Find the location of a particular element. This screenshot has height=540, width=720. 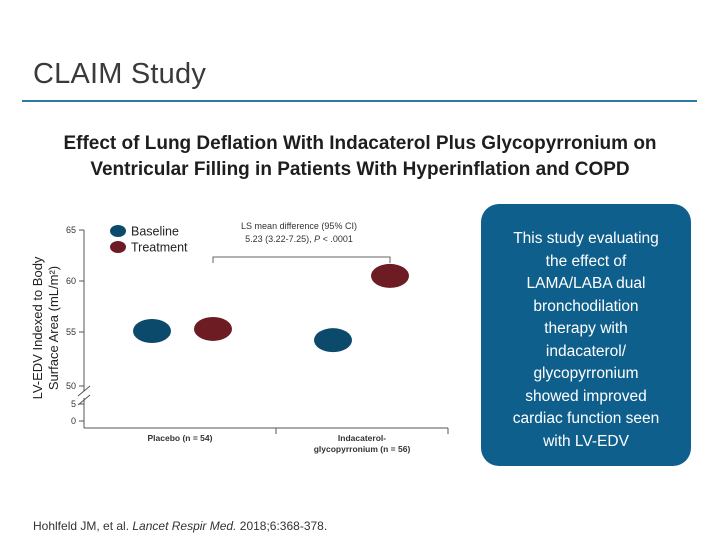

legend-label: Treatment is located at coordinates (159, 248).